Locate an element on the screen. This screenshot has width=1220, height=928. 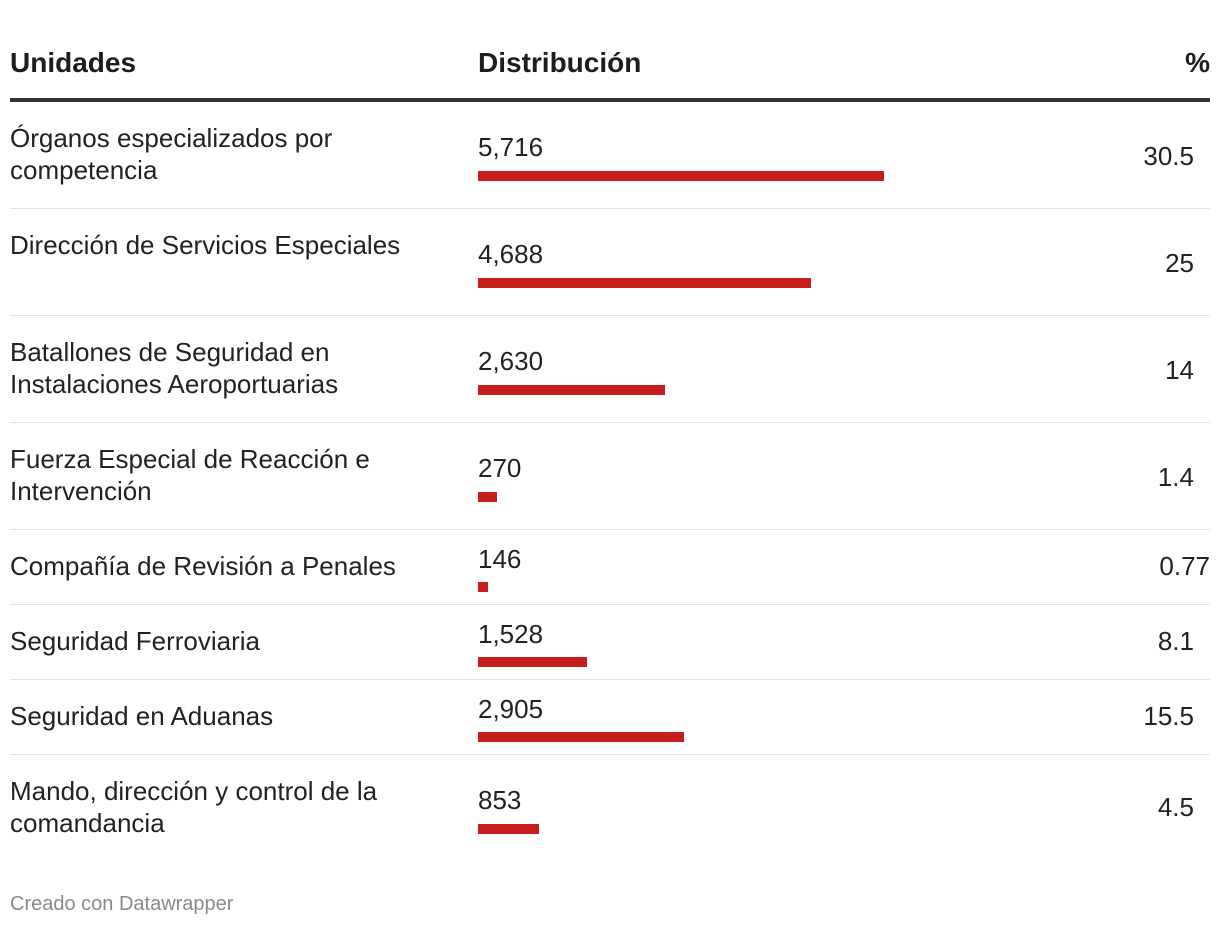
table-header: Unidades Distribución % is located at coordinates (610, 51).